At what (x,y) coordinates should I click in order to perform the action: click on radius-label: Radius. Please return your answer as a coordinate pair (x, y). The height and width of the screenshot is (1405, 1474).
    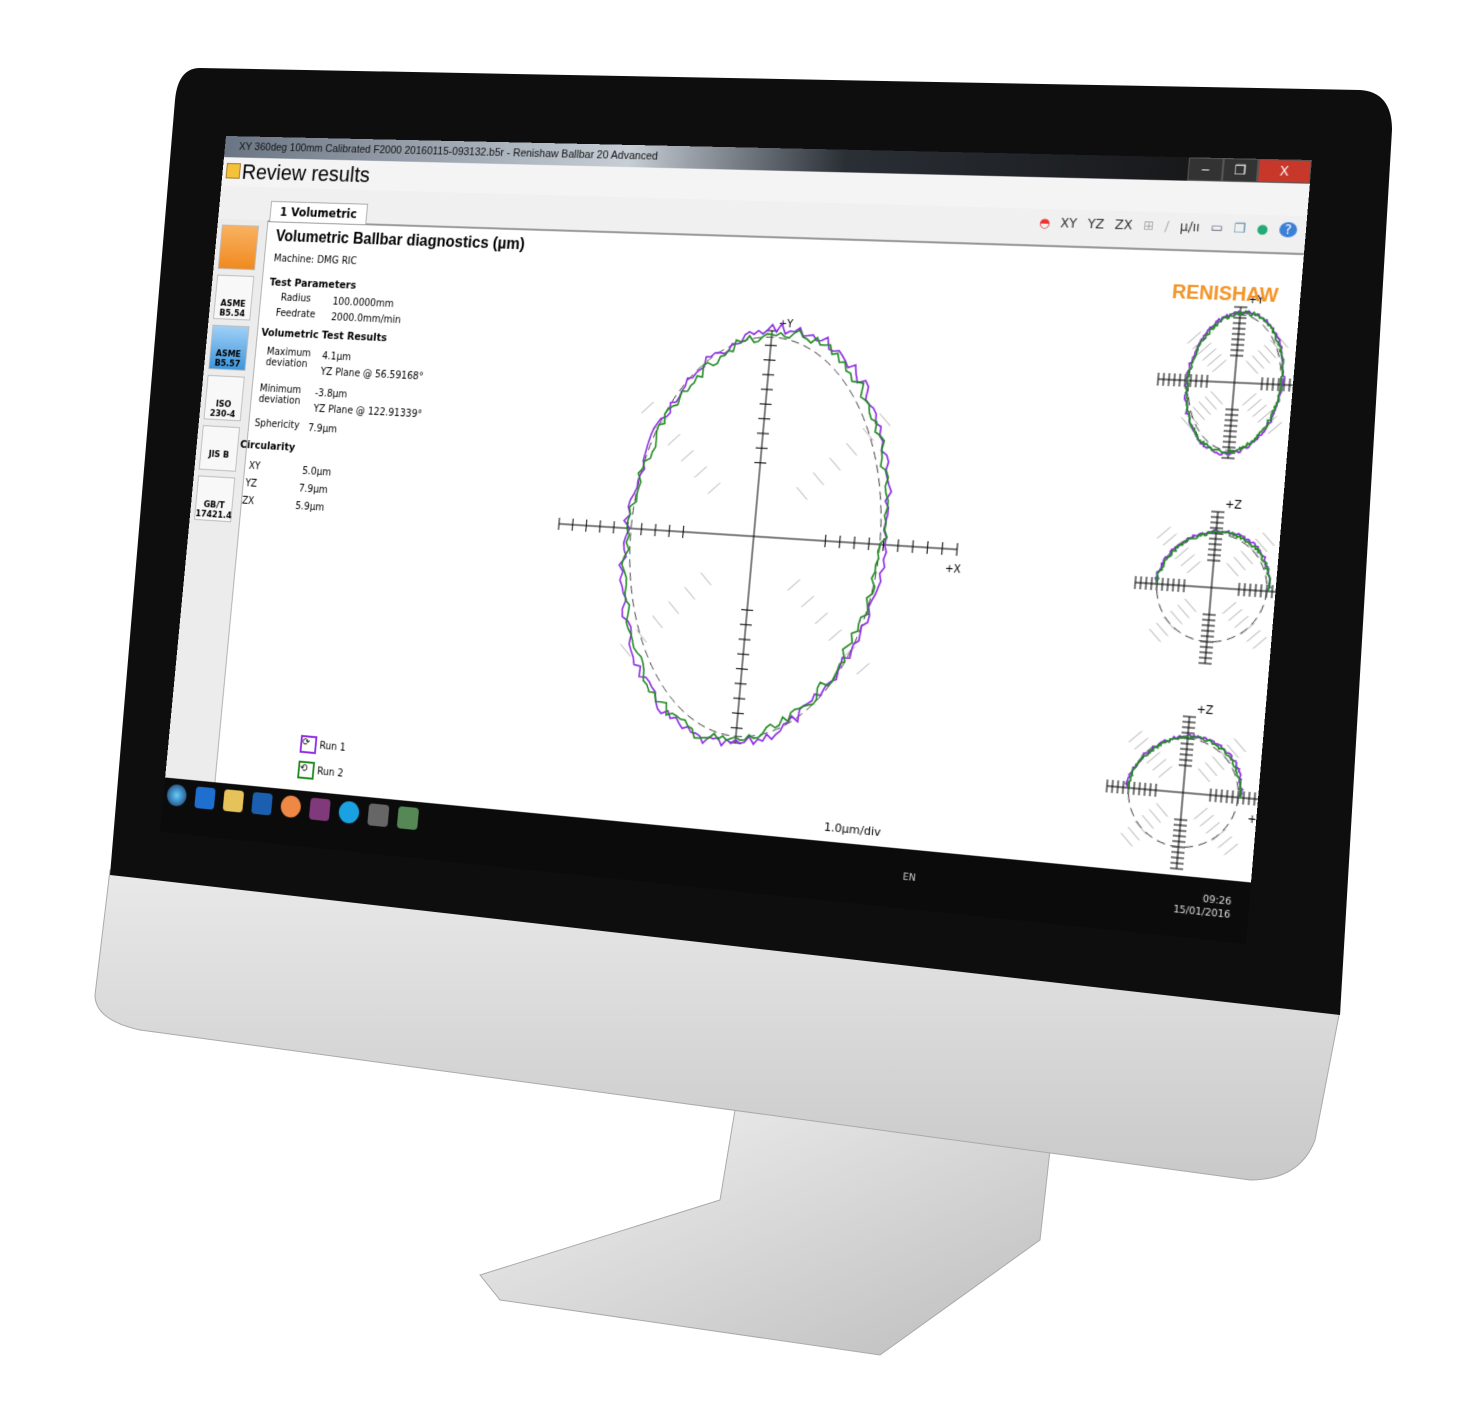
    Looking at the image, I should click on (296, 298).